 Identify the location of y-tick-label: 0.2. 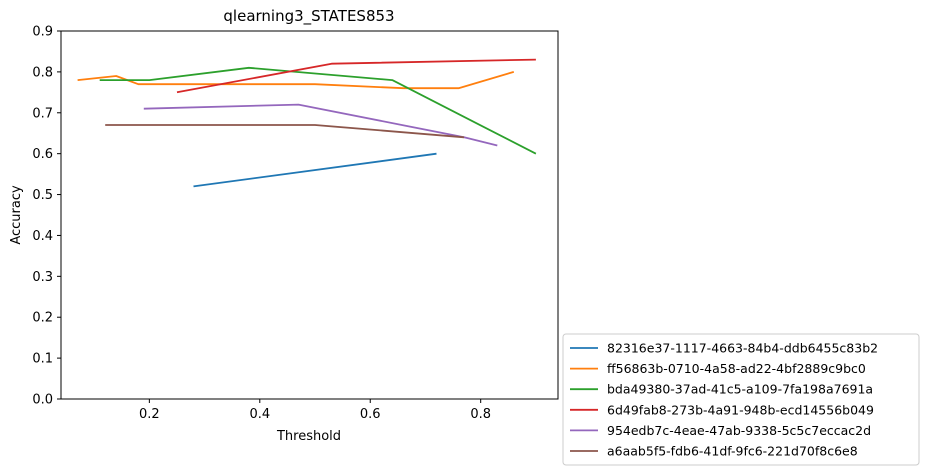
(42, 318).